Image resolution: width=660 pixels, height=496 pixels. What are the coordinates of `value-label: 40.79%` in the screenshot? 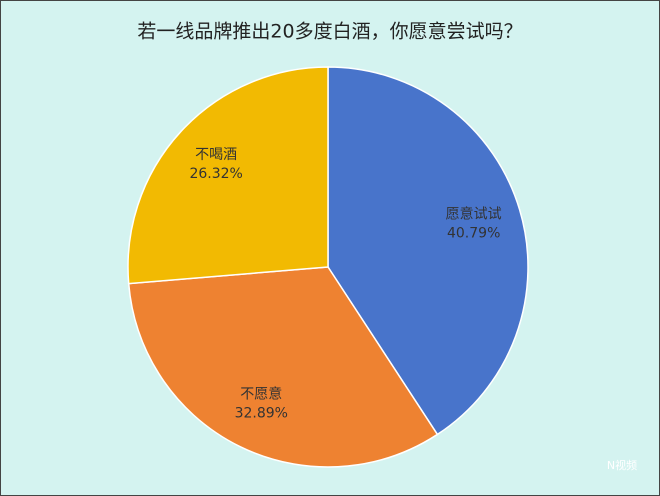 It's located at (473, 234).